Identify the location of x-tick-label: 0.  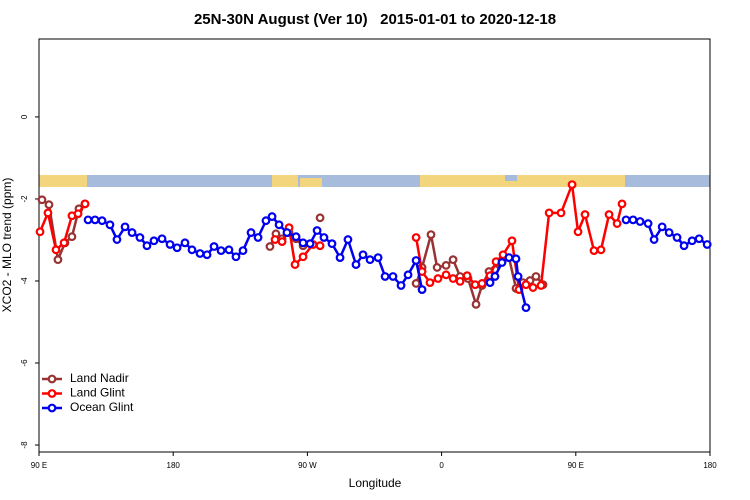
(441, 465).